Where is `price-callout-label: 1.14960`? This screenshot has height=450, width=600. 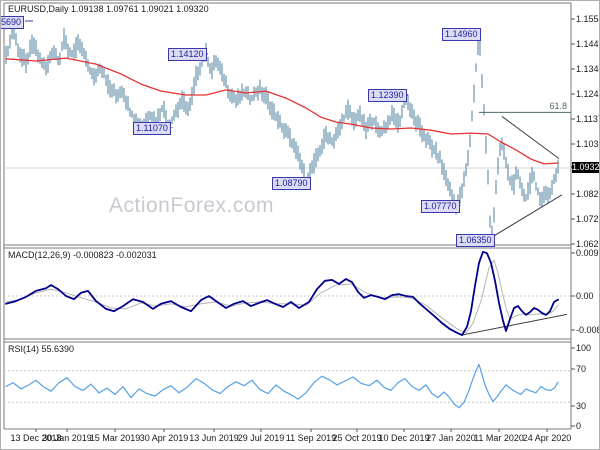
price-callout-label: 1.14960 is located at coordinates (461, 34).